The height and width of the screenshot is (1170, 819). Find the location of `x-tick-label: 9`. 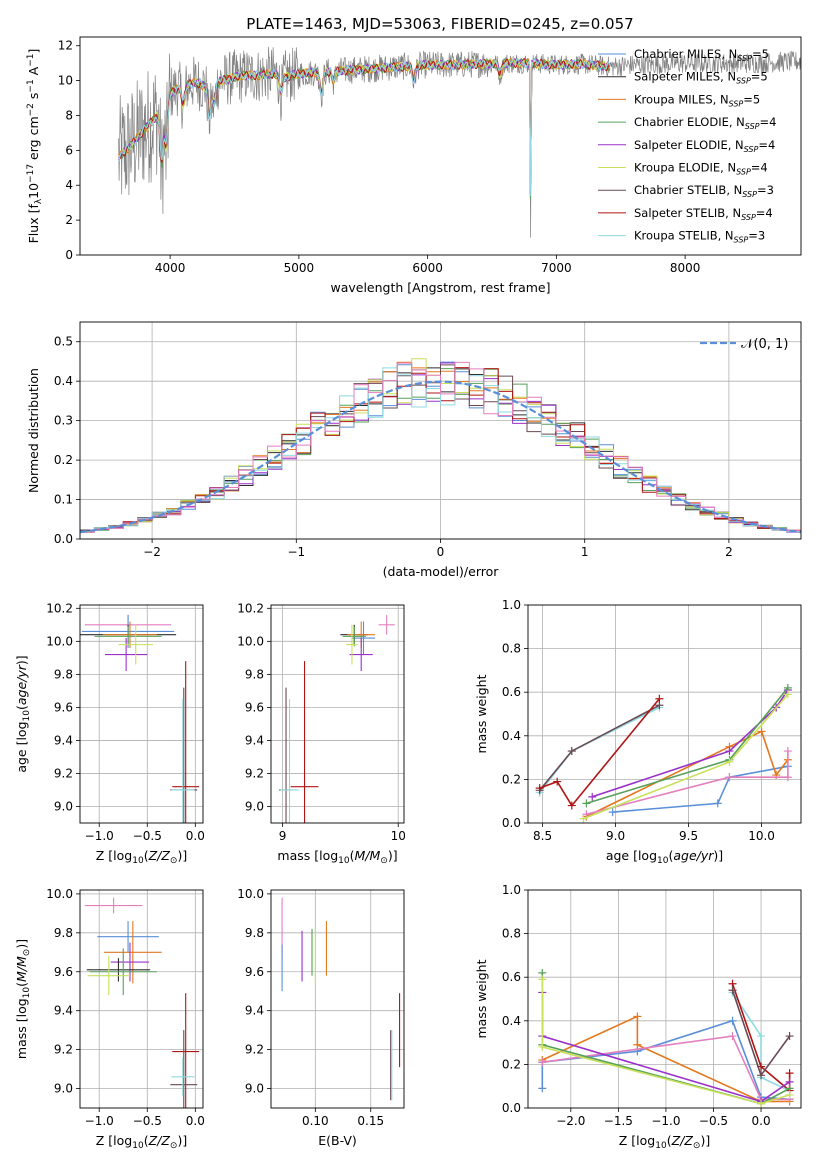

x-tick-label: 9 is located at coordinates (283, 836).